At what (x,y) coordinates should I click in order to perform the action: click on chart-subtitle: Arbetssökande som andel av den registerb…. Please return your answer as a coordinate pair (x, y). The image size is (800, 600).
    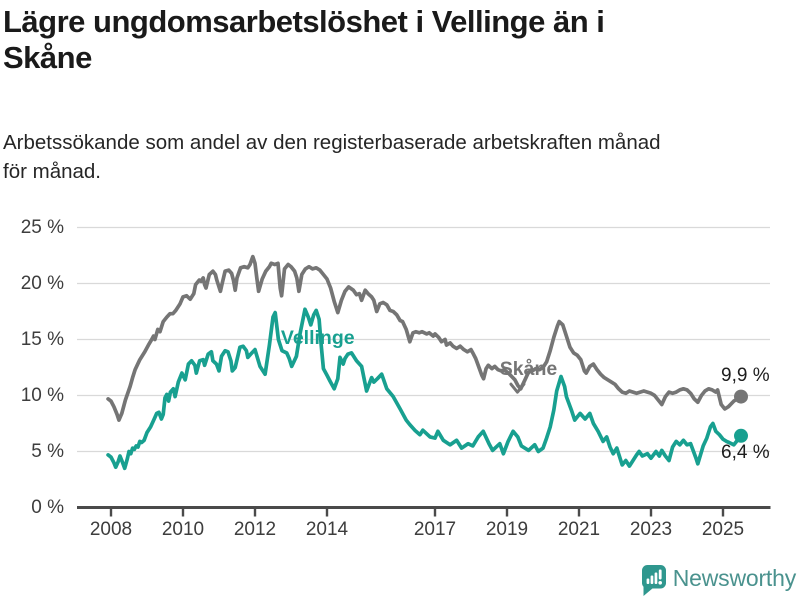
    Looking at the image, I should click on (398, 157).